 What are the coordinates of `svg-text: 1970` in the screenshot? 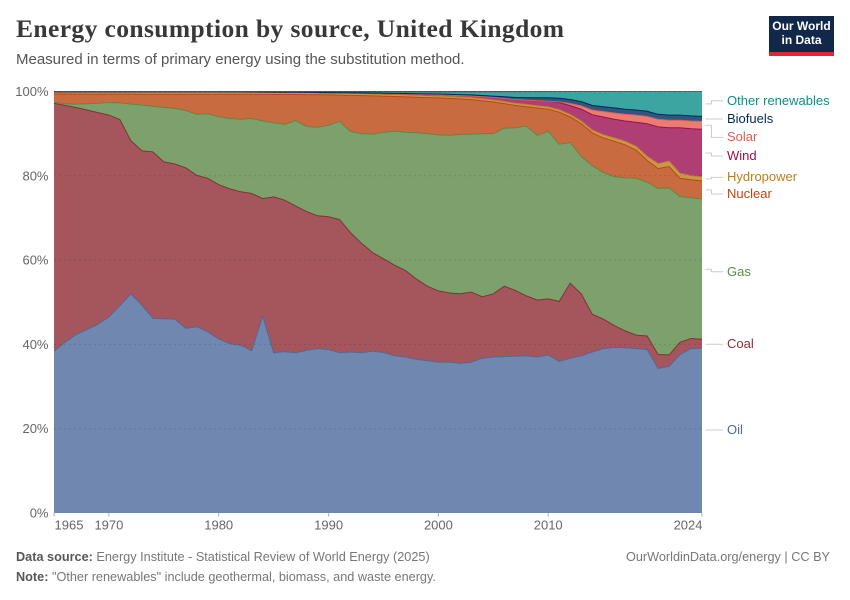 It's located at (108, 525).